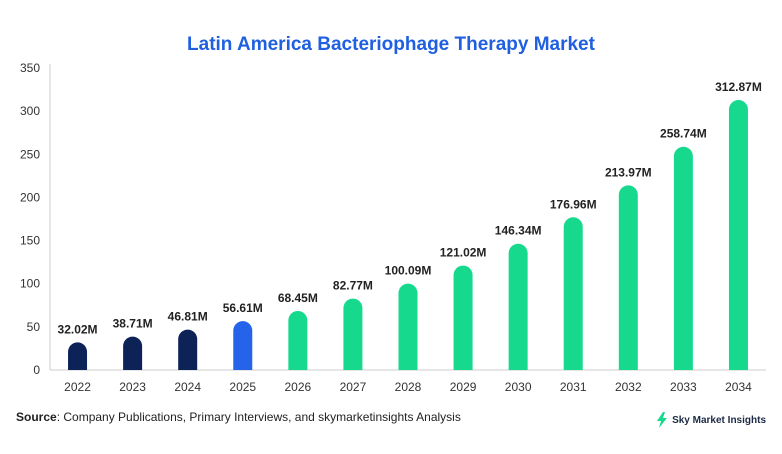 The height and width of the screenshot is (454, 782). What do you see at coordinates (573, 293) in the screenshot?
I see `bar-2031` at bounding box center [573, 293].